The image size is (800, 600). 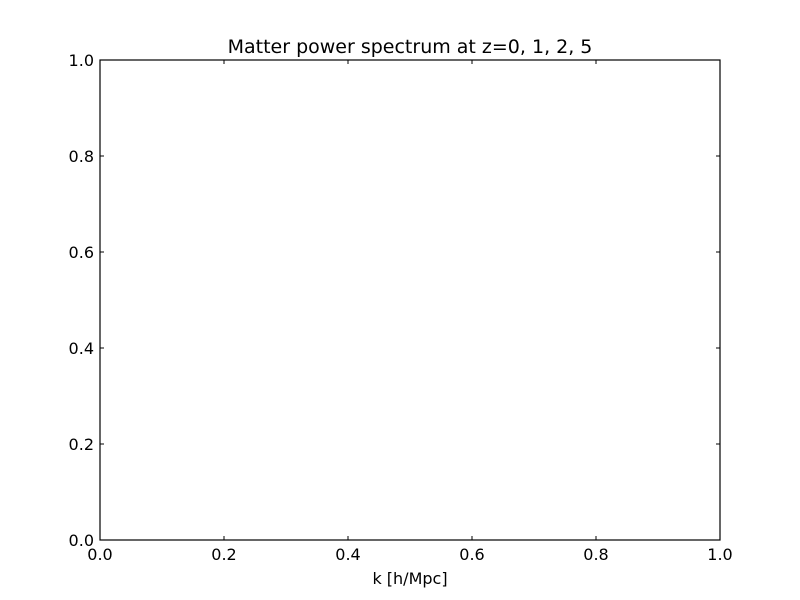 What do you see at coordinates (99, 554) in the screenshot?
I see `x-tick-label: 0.0` at bounding box center [99, 554].